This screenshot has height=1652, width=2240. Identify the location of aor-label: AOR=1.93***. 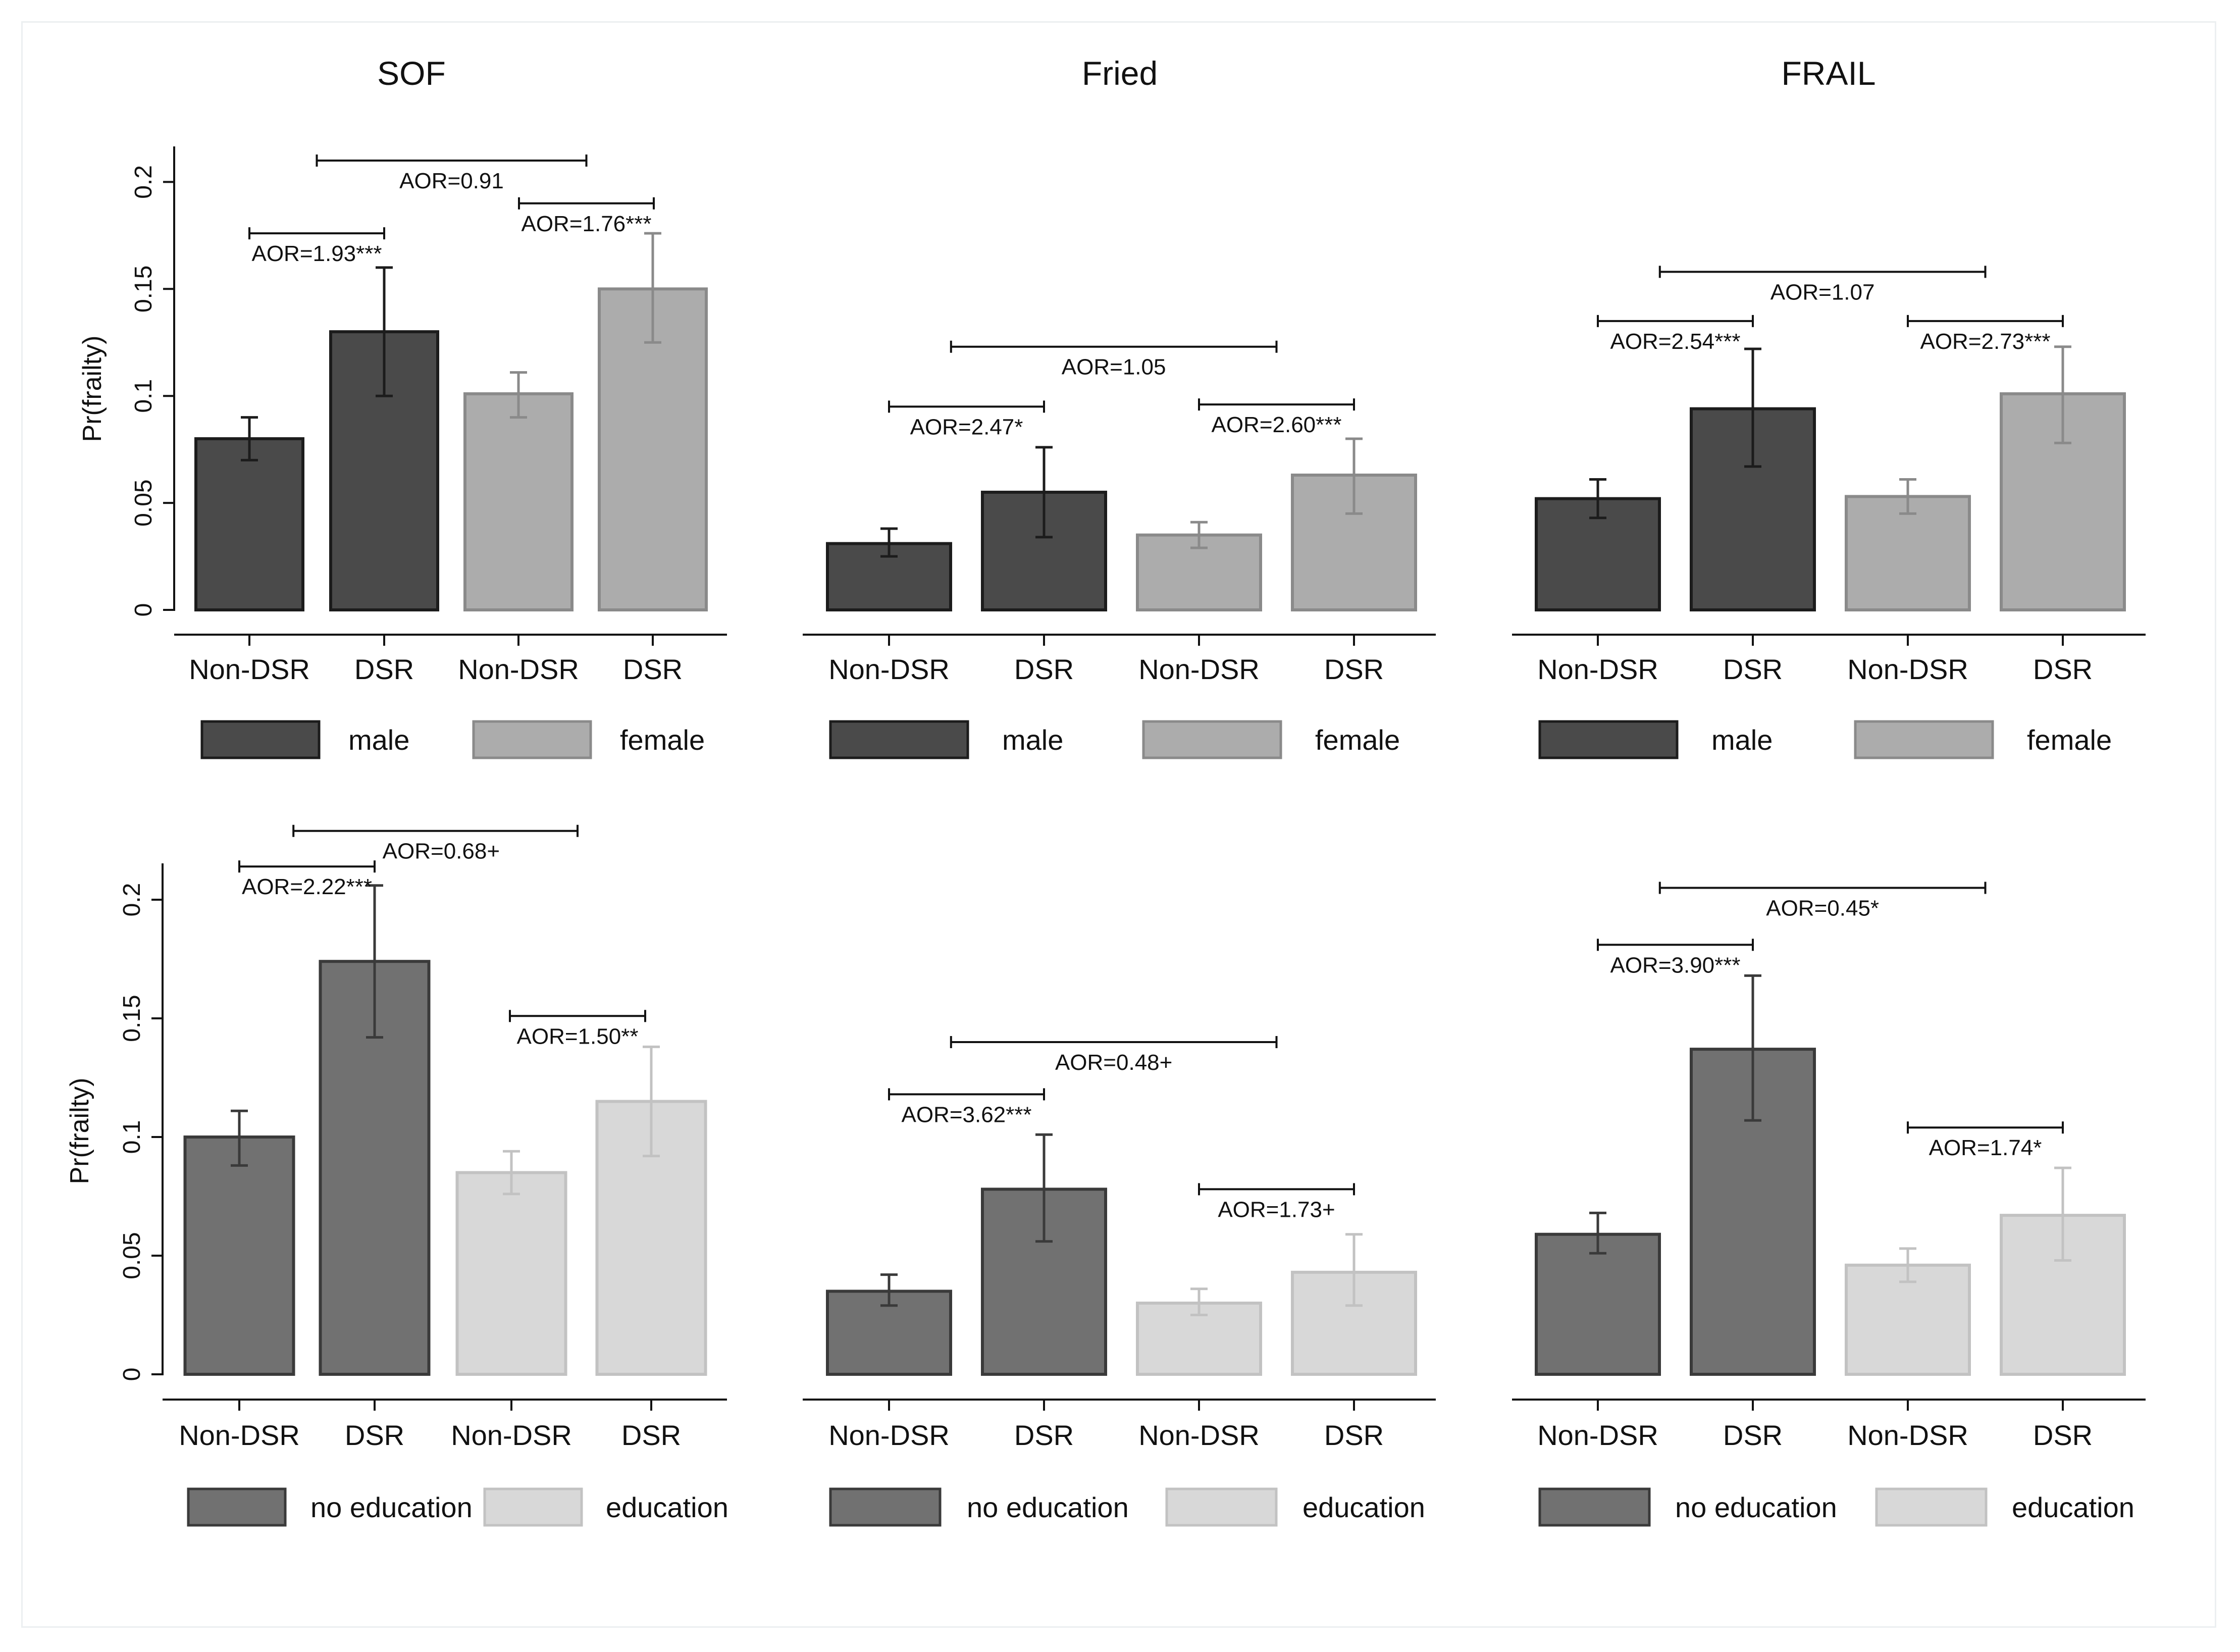
(316, 254).